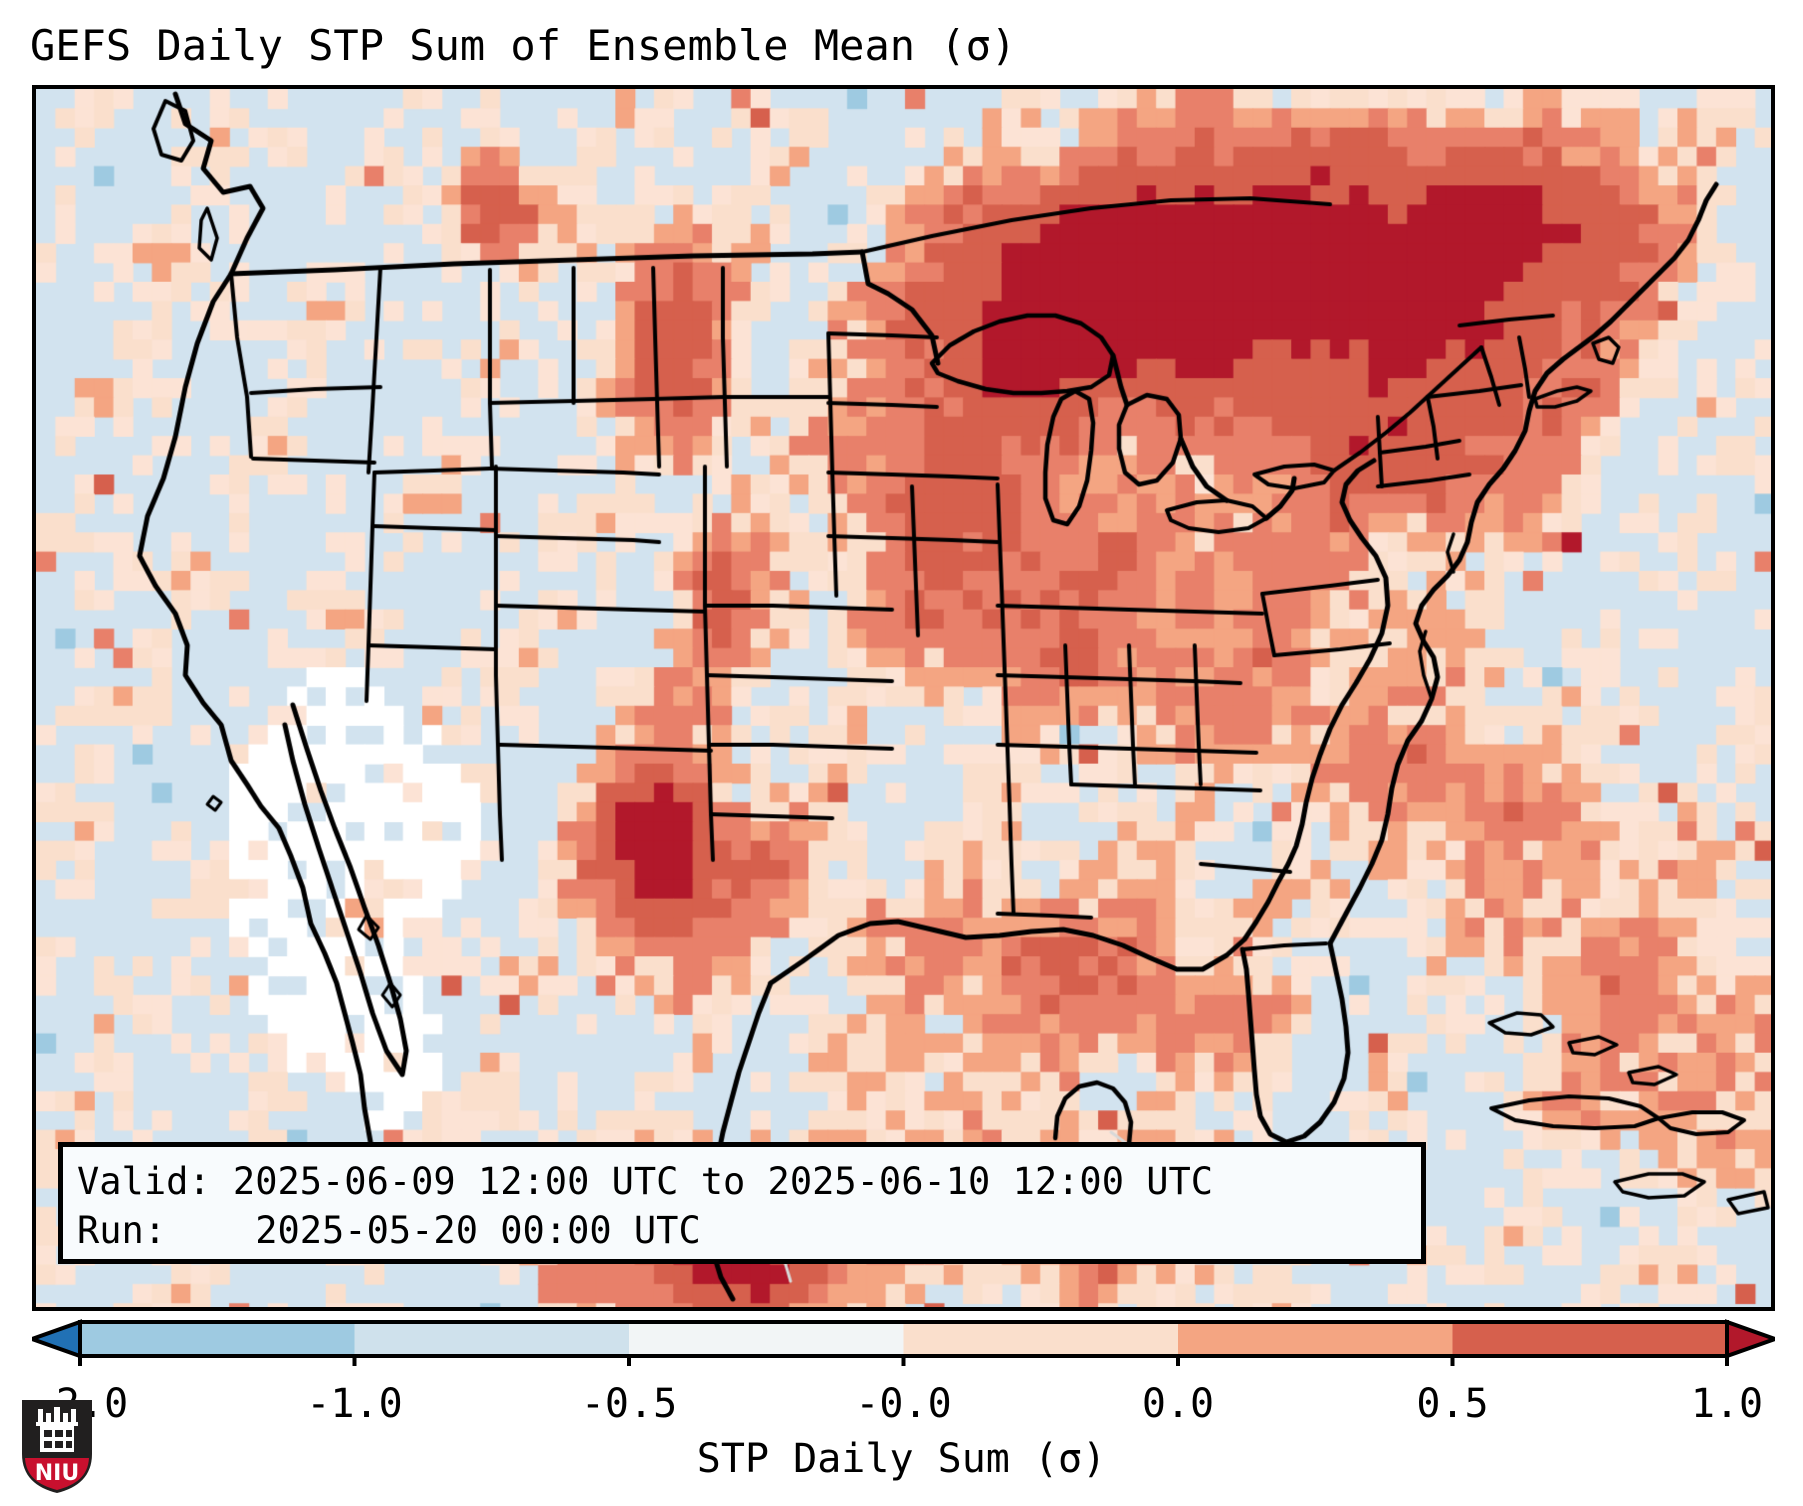 Image resolution: width=1803 pixels, height=1506 pixels. Describe the element at coordinates (57, 1339) in the screenshot. I see `colorbar-extend-low-arrow` at that location.